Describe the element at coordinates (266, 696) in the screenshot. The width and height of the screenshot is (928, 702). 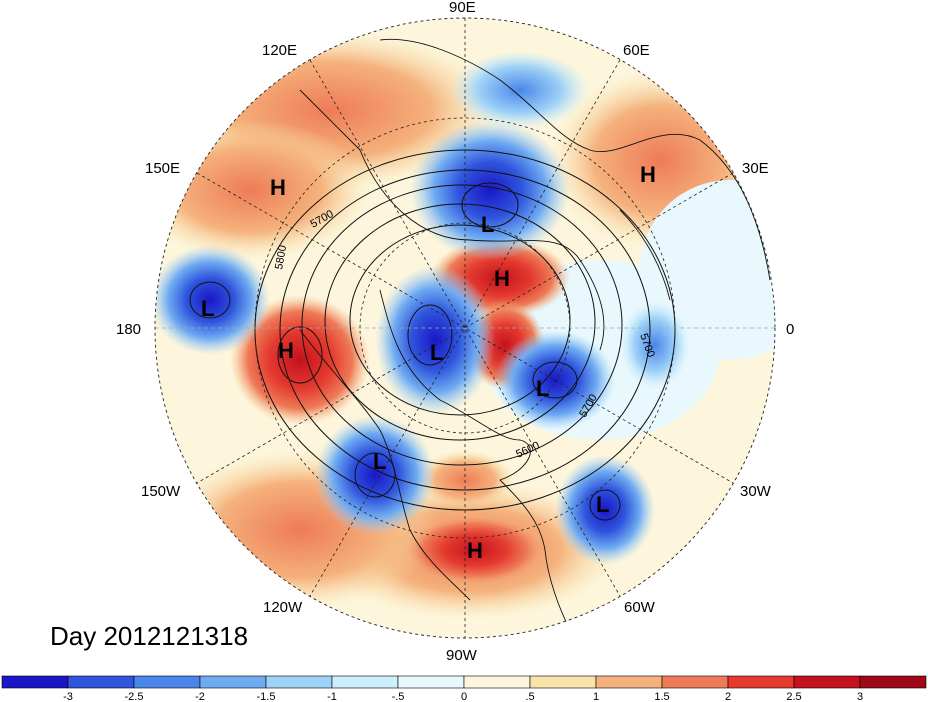
I see `colorbar-tick-label: -1.5` at that location.